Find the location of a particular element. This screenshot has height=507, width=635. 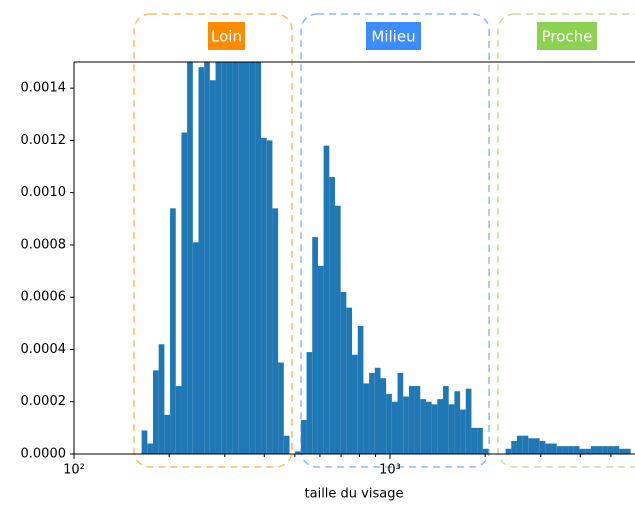

region-label: Loin is located at coordinates (226, 37).